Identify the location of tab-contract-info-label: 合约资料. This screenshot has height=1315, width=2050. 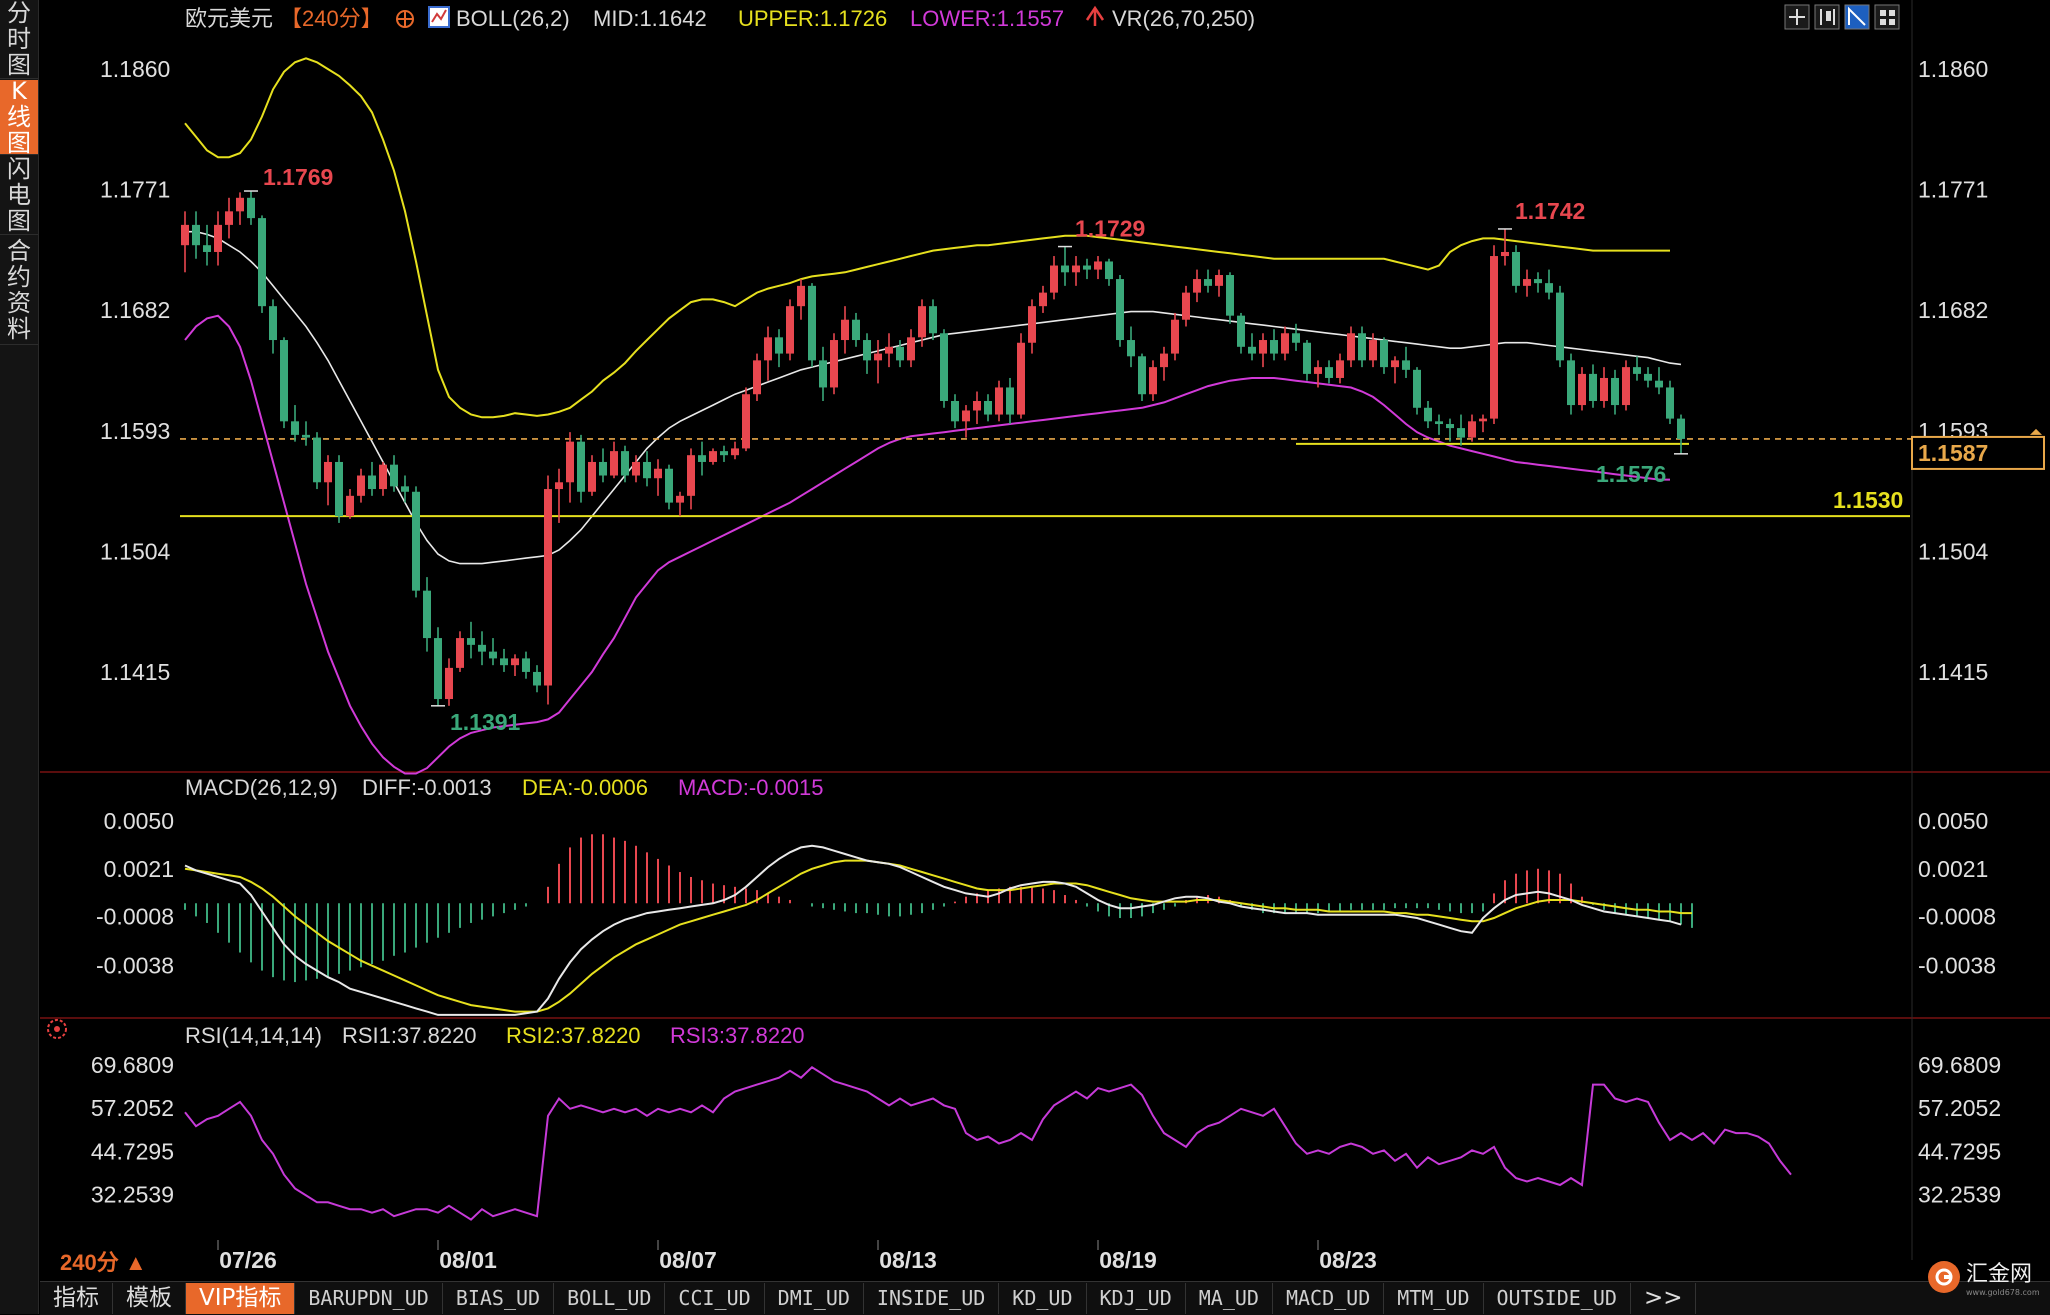
(19, 290).